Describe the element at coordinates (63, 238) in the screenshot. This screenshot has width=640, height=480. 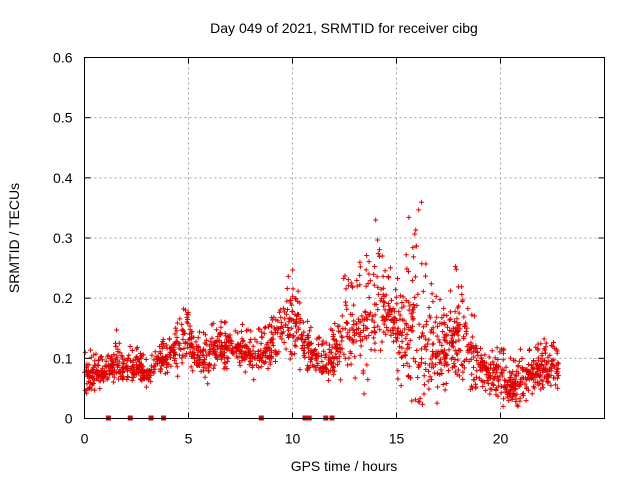
I see `y-tick-label: 0.3` at that location.